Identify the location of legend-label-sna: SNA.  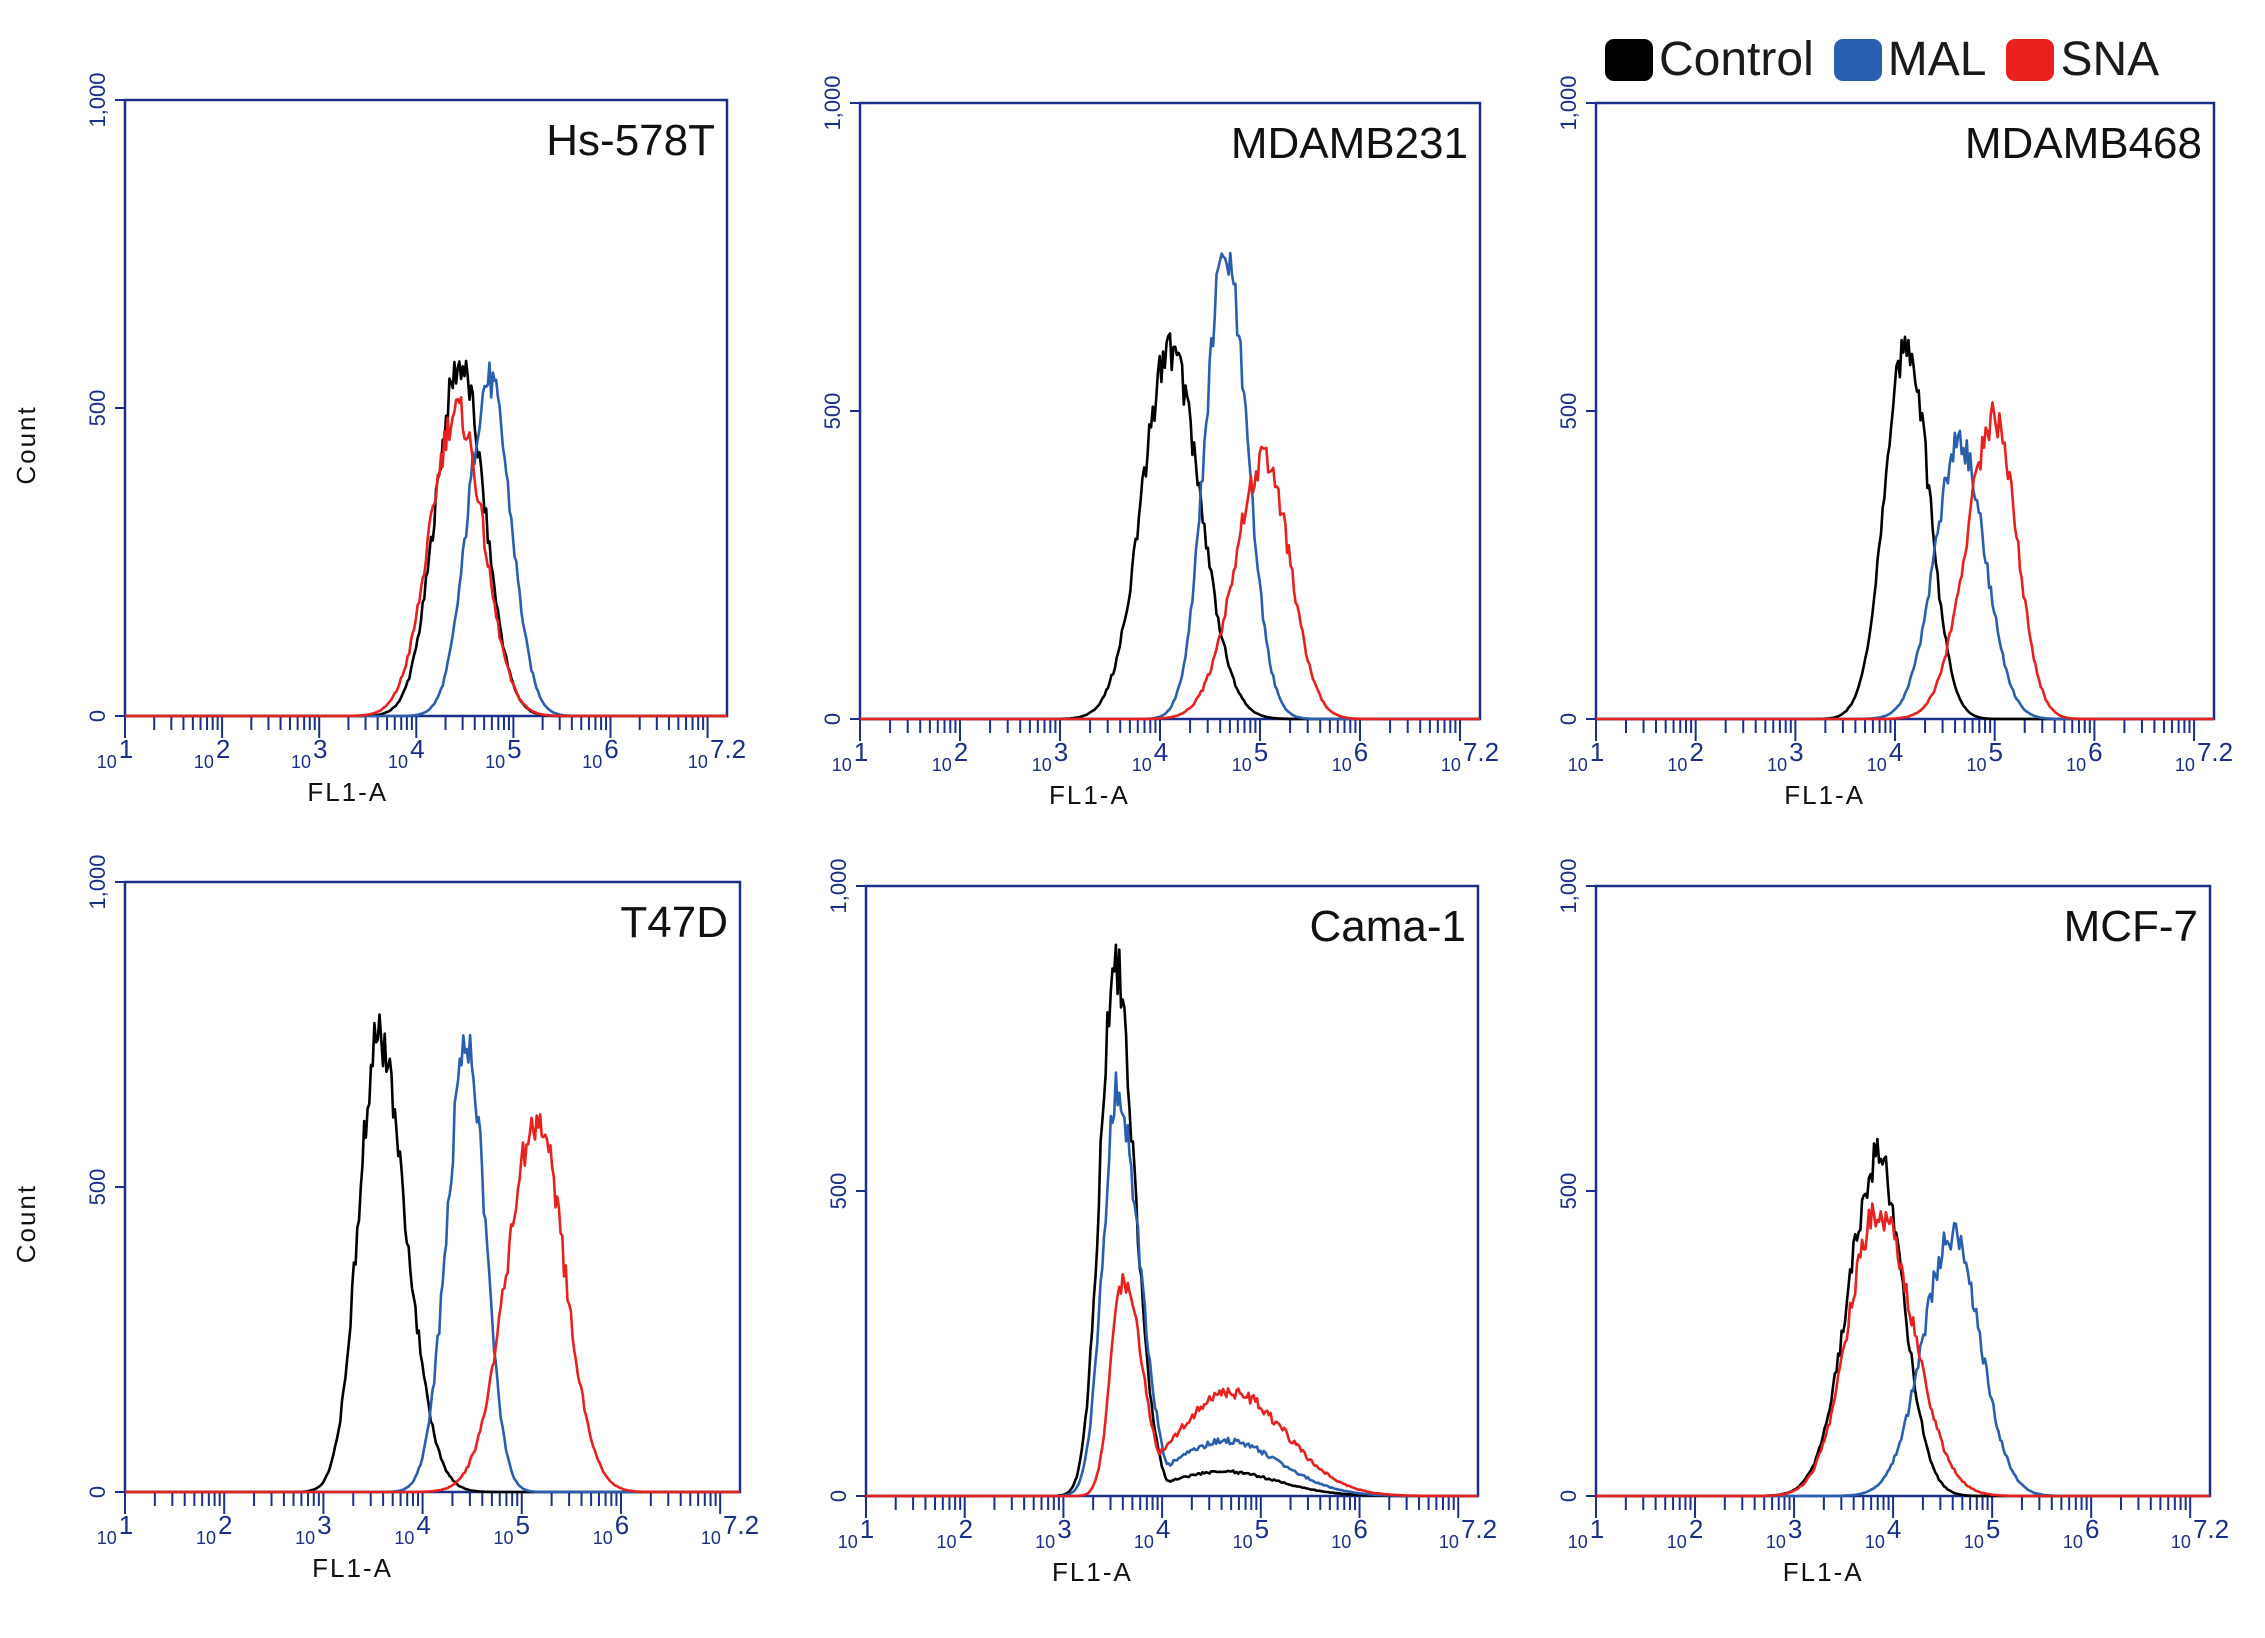
(2110, 59).